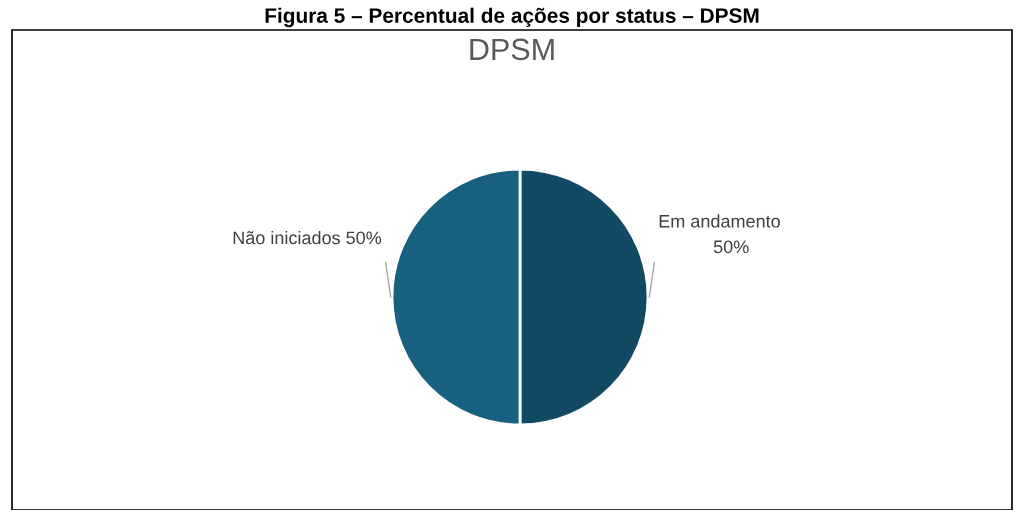  What do you see at coordinates (286, 237) in the screenshot?
I see `slice-label: Não iniciados` at bounding box center [286, 237].